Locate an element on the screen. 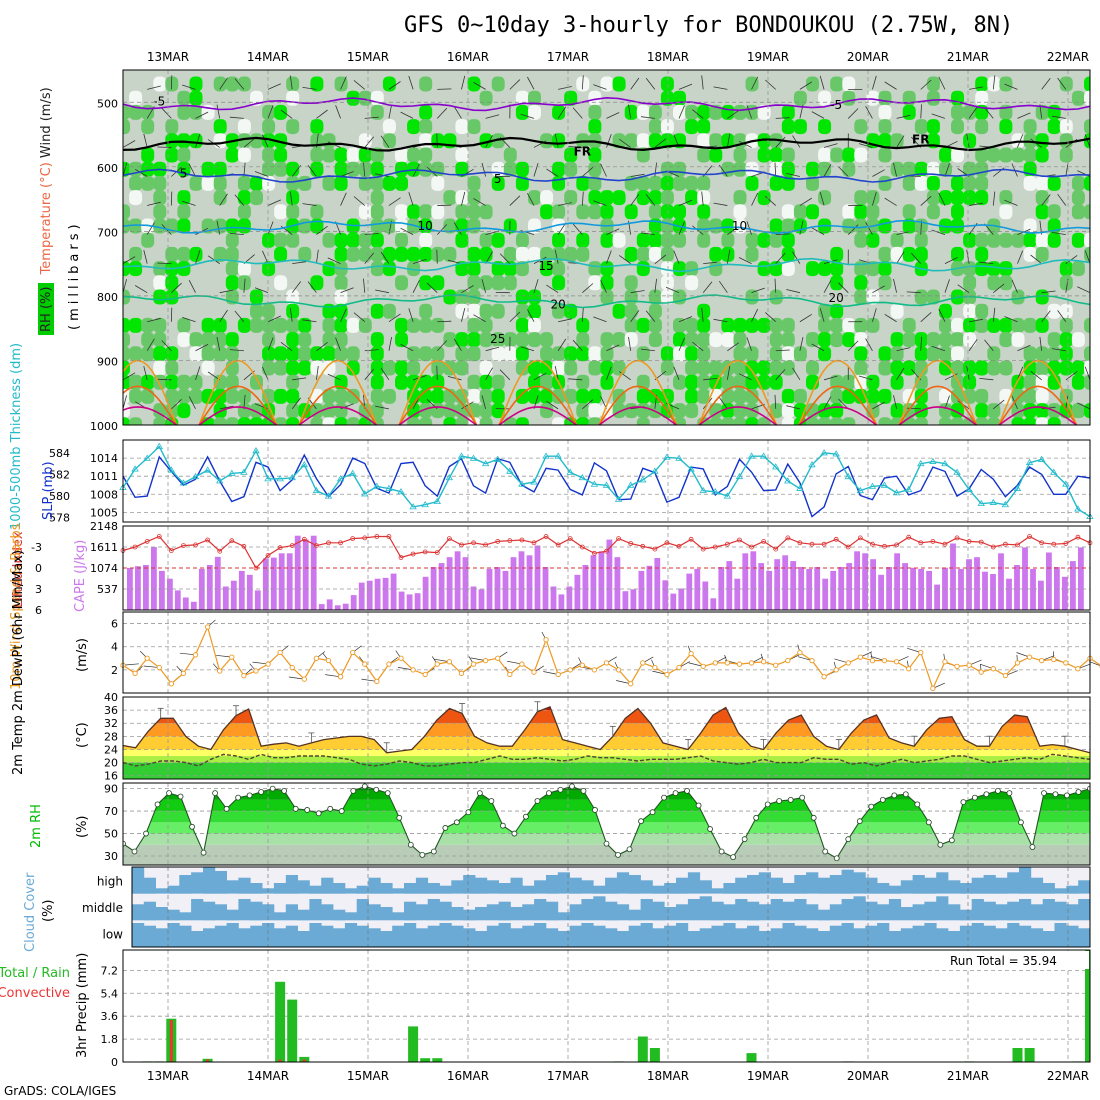  wind-tick: 6 is located at coordinates (114, 624).